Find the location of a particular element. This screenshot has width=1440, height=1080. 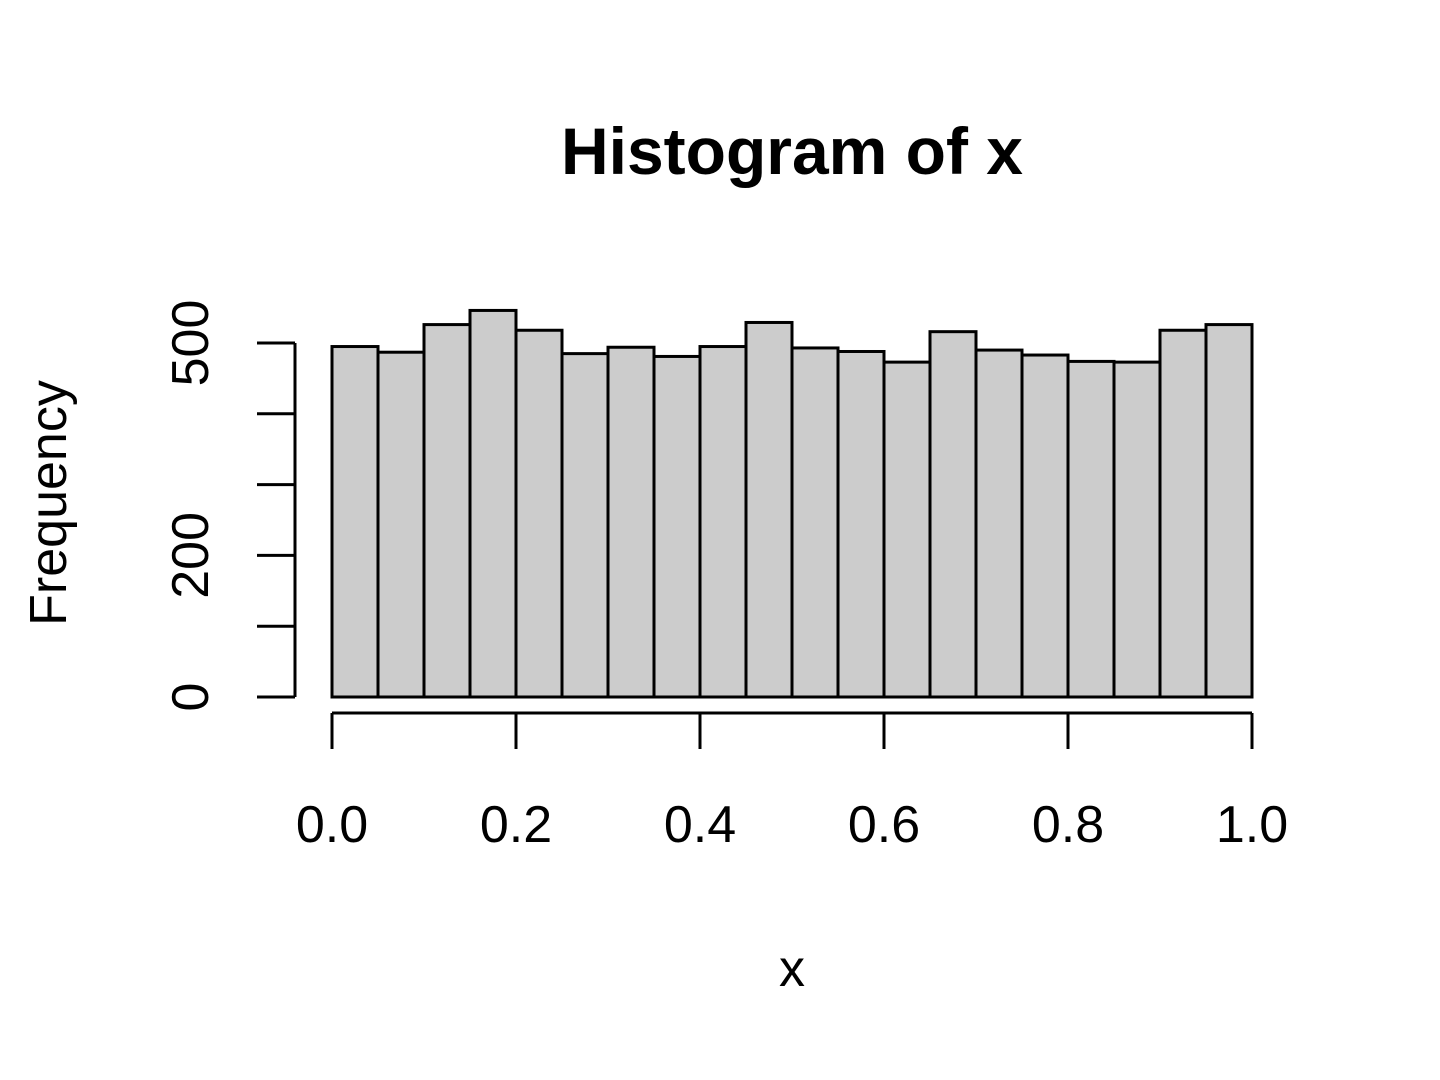

x-tick-label: 0.6 is located at coordinates (884, 825).